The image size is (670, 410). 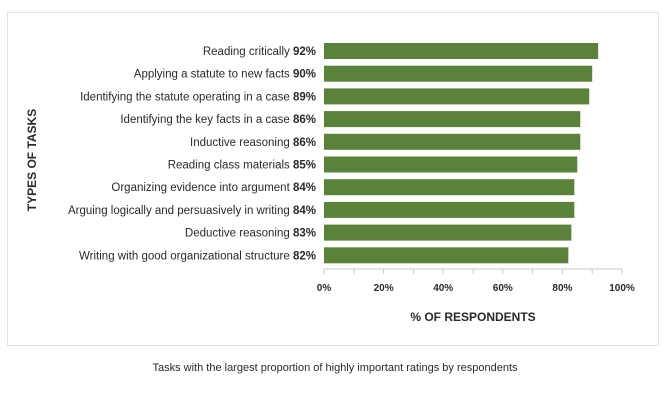 What do you see at coordinates (622, 288) in the screenshot?
I see `x-tick-label: 100%` at bounding box center [622, 288].